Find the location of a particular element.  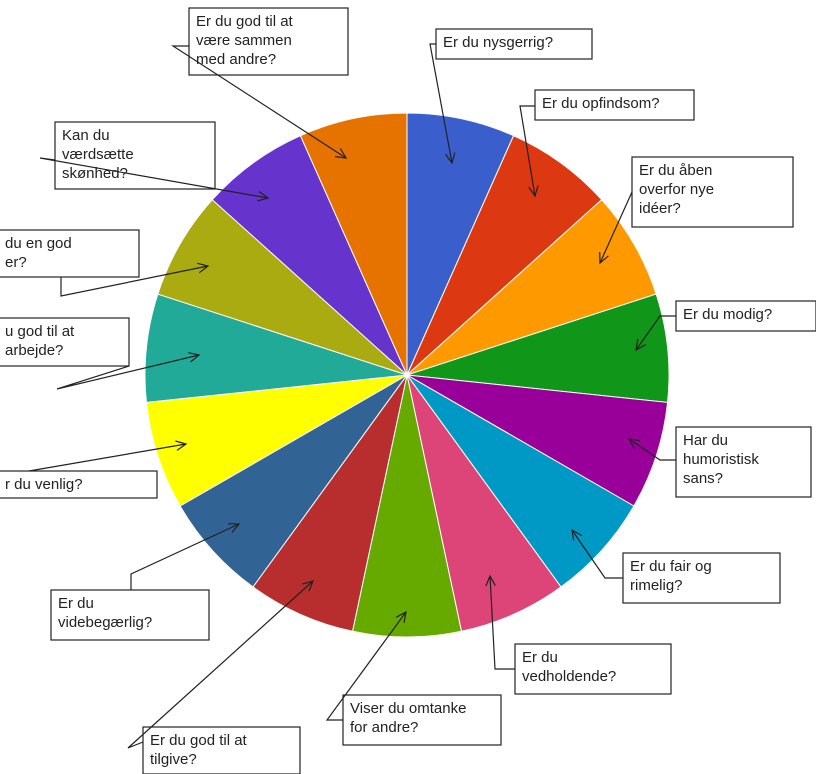

callout-label: r du venlig? is located at coordinates (44, 484).